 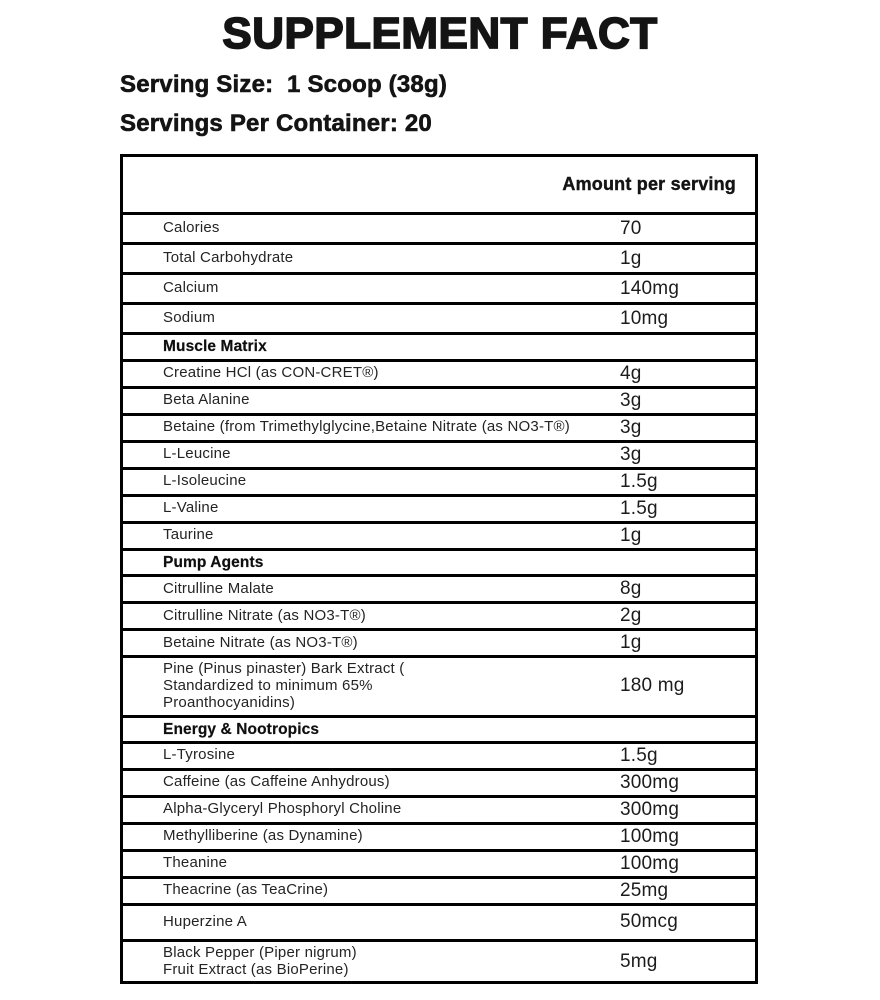 What do you see at coordinates (644, 890) in the screenshot?
I see `ingredient-amount: 25mg` at bounding box center [644, 890].